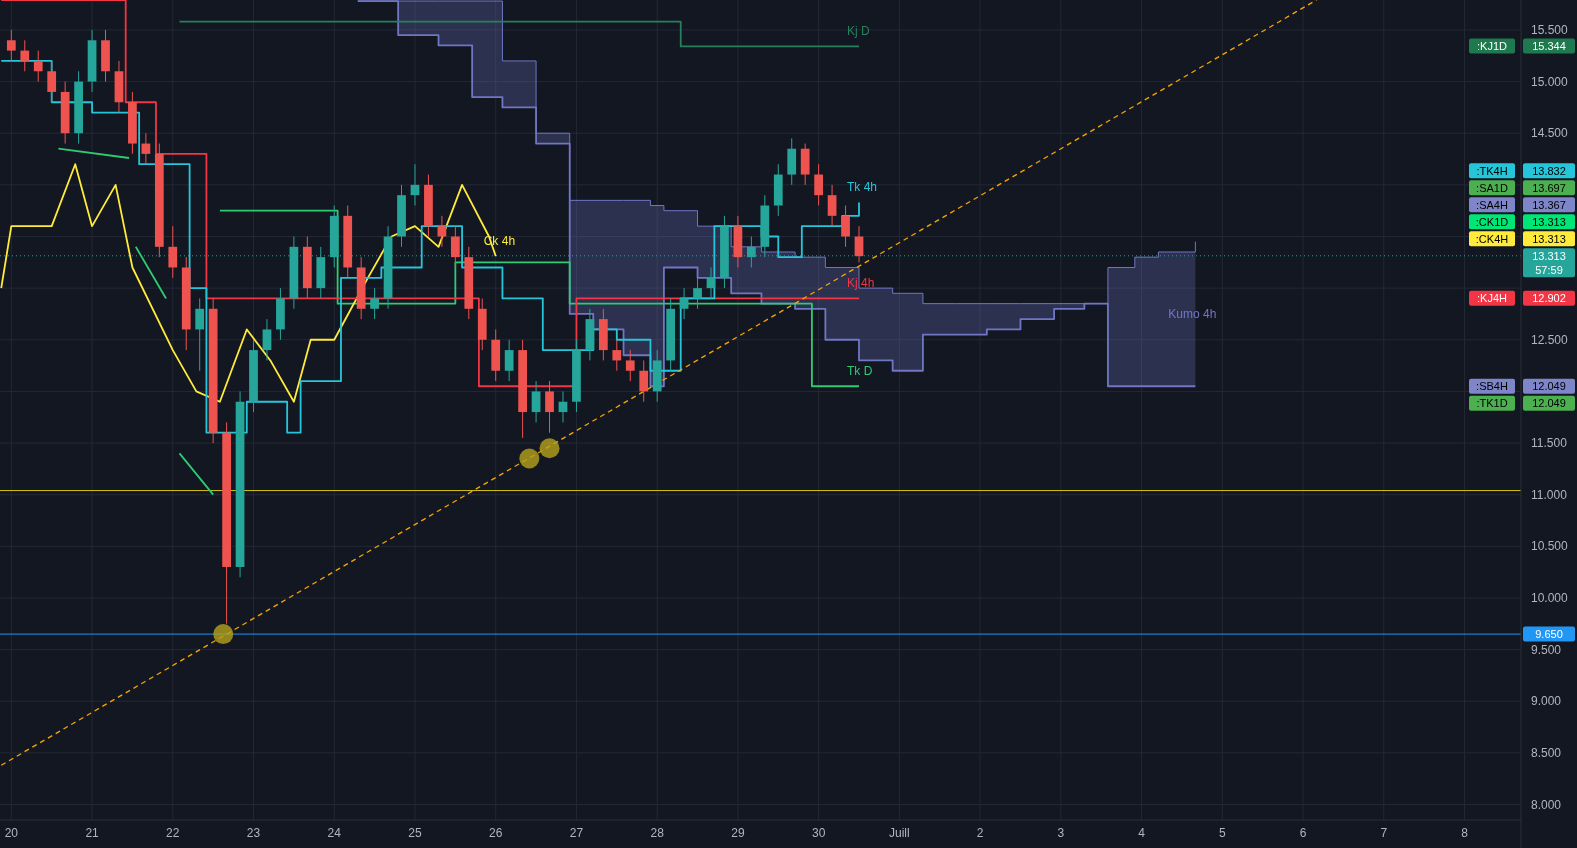  I want to click on y-tick-label: 15.500, so click(1550, 29).